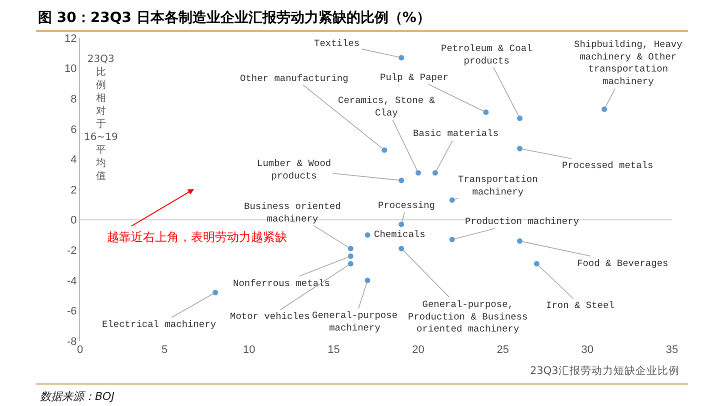 This screenshot has width=717, height=406. Describe the element at coordinates (608, 165) in the screenshot. I see `annotation: Processed metals` at that location.